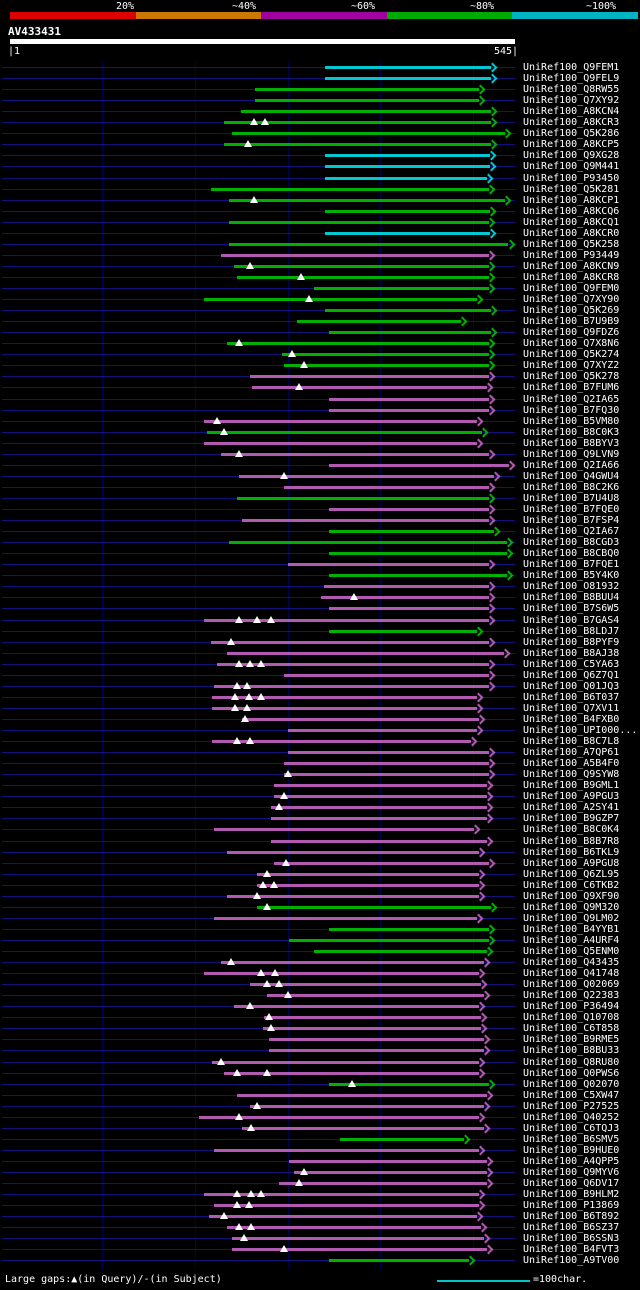 This screenshot has width=640, height=1290. I want to click on hit-label: UniRef100_Q6ZL95, so click(571, 874).